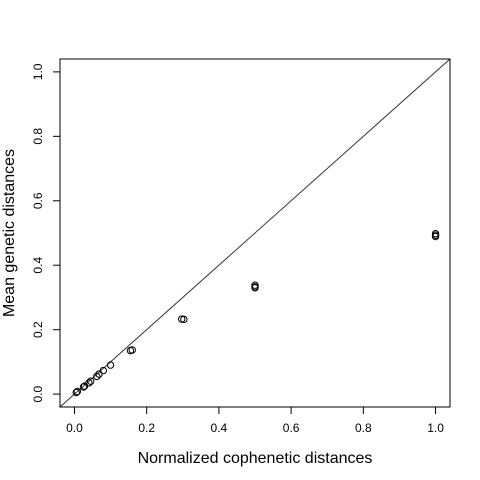 Image resolution: width=480 pixels, height=480 pixels. What do you see at coordinates (38, 200) in the screenshot?
I see `y-tick-label: 0.6` at bounding box center [38, 200].